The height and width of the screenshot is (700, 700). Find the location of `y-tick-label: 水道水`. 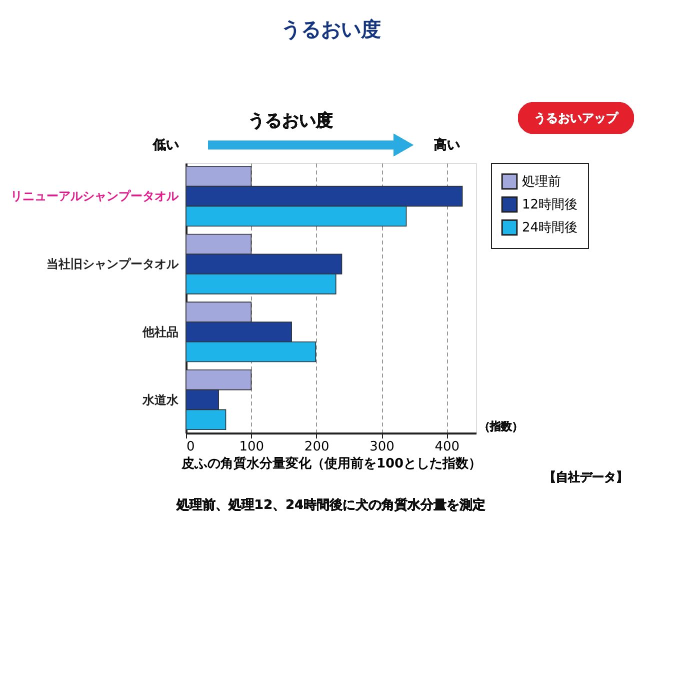

y-tick-label: 水道水 is located at coordinates (161, 399).